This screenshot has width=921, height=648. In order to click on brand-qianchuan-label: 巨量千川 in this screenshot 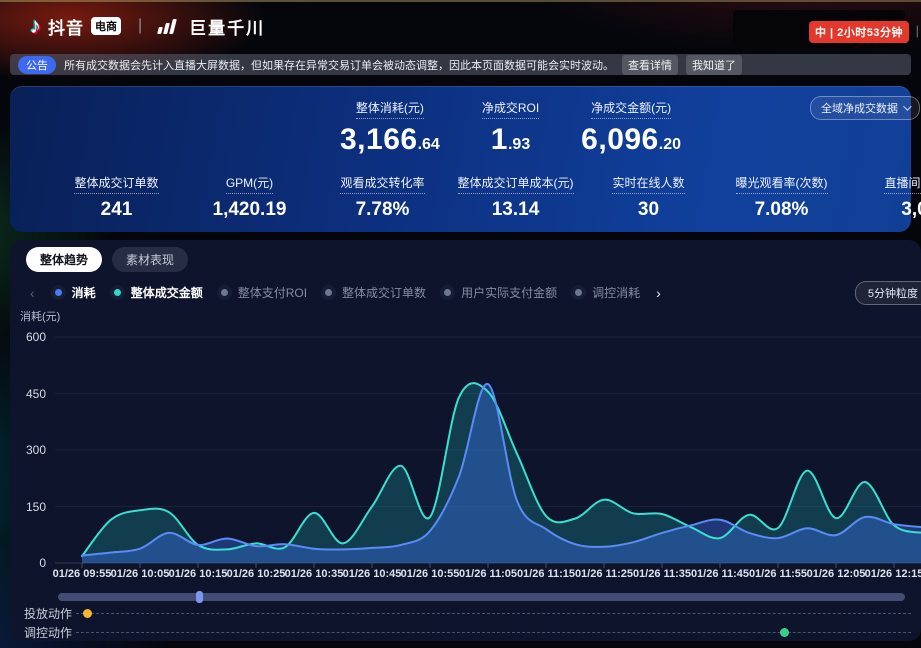, I will do `click(227, 28)`.